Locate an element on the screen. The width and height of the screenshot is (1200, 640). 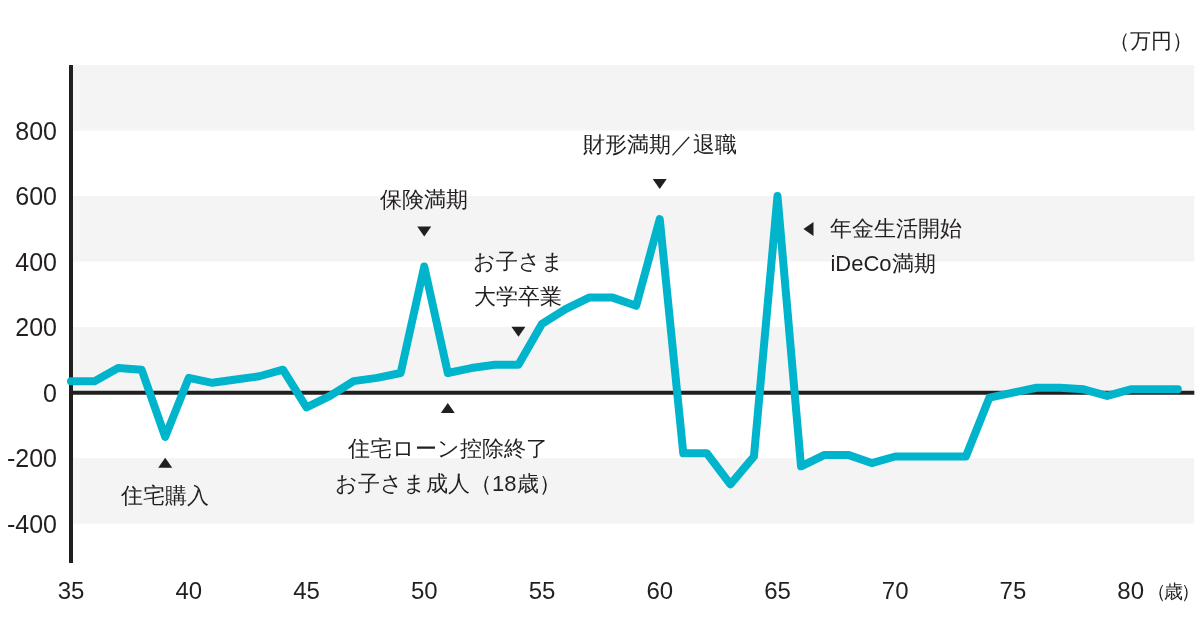
x-tick-label: 35 is located at coordinates (71, 590).